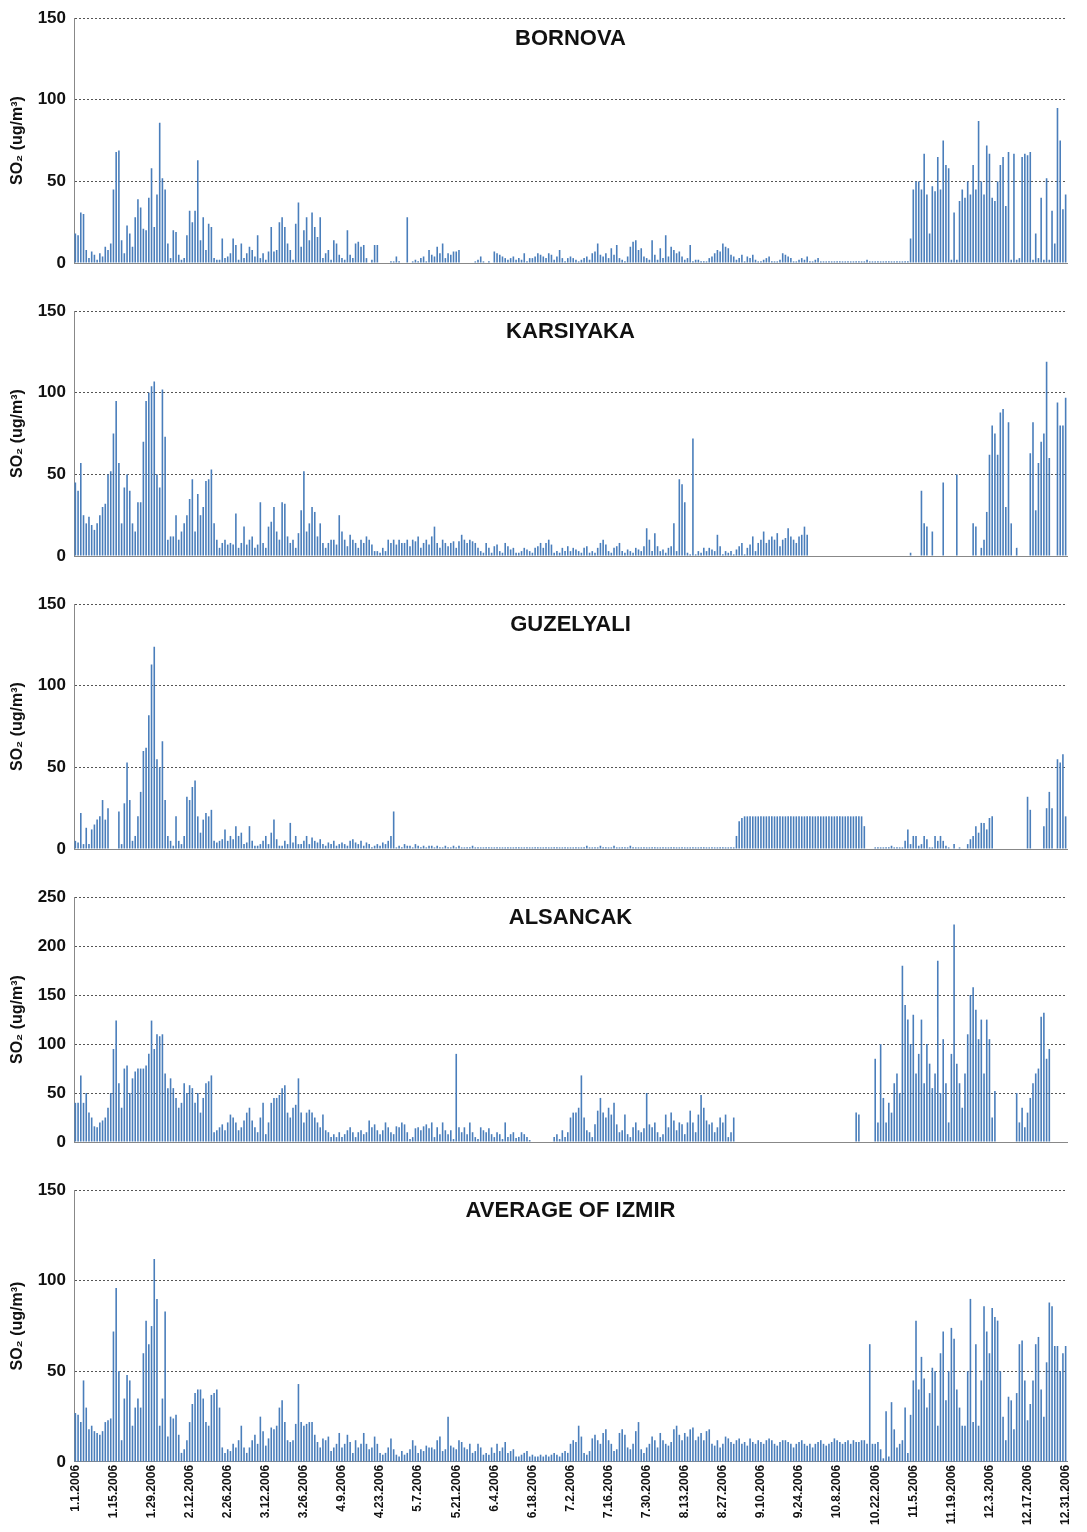 Image resolution: width=1087 pixels, height=1532 pixels. I want to click on x-tick-label: 4.23.2006, so click(379, 1491).